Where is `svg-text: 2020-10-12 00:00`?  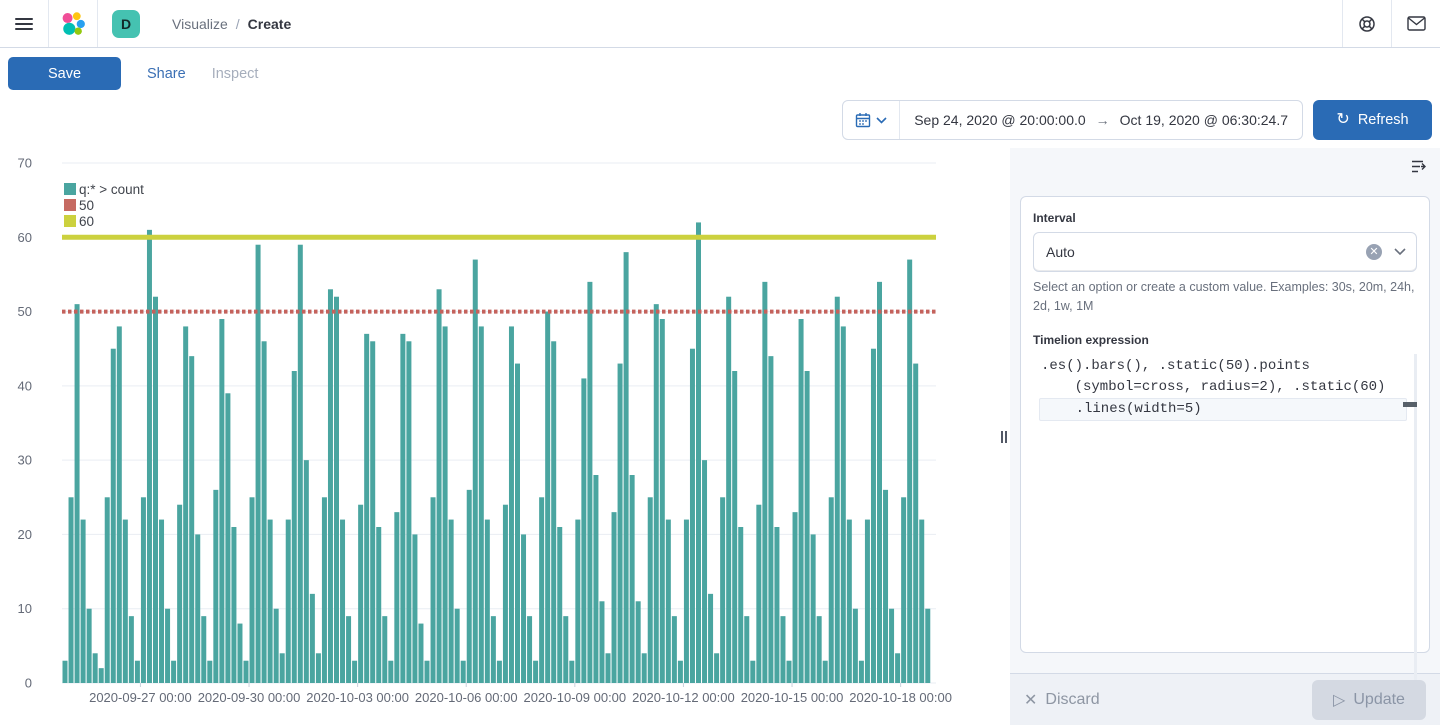
svg-text: 2020-10-12 00:00 is located at coordinates (683, 697).